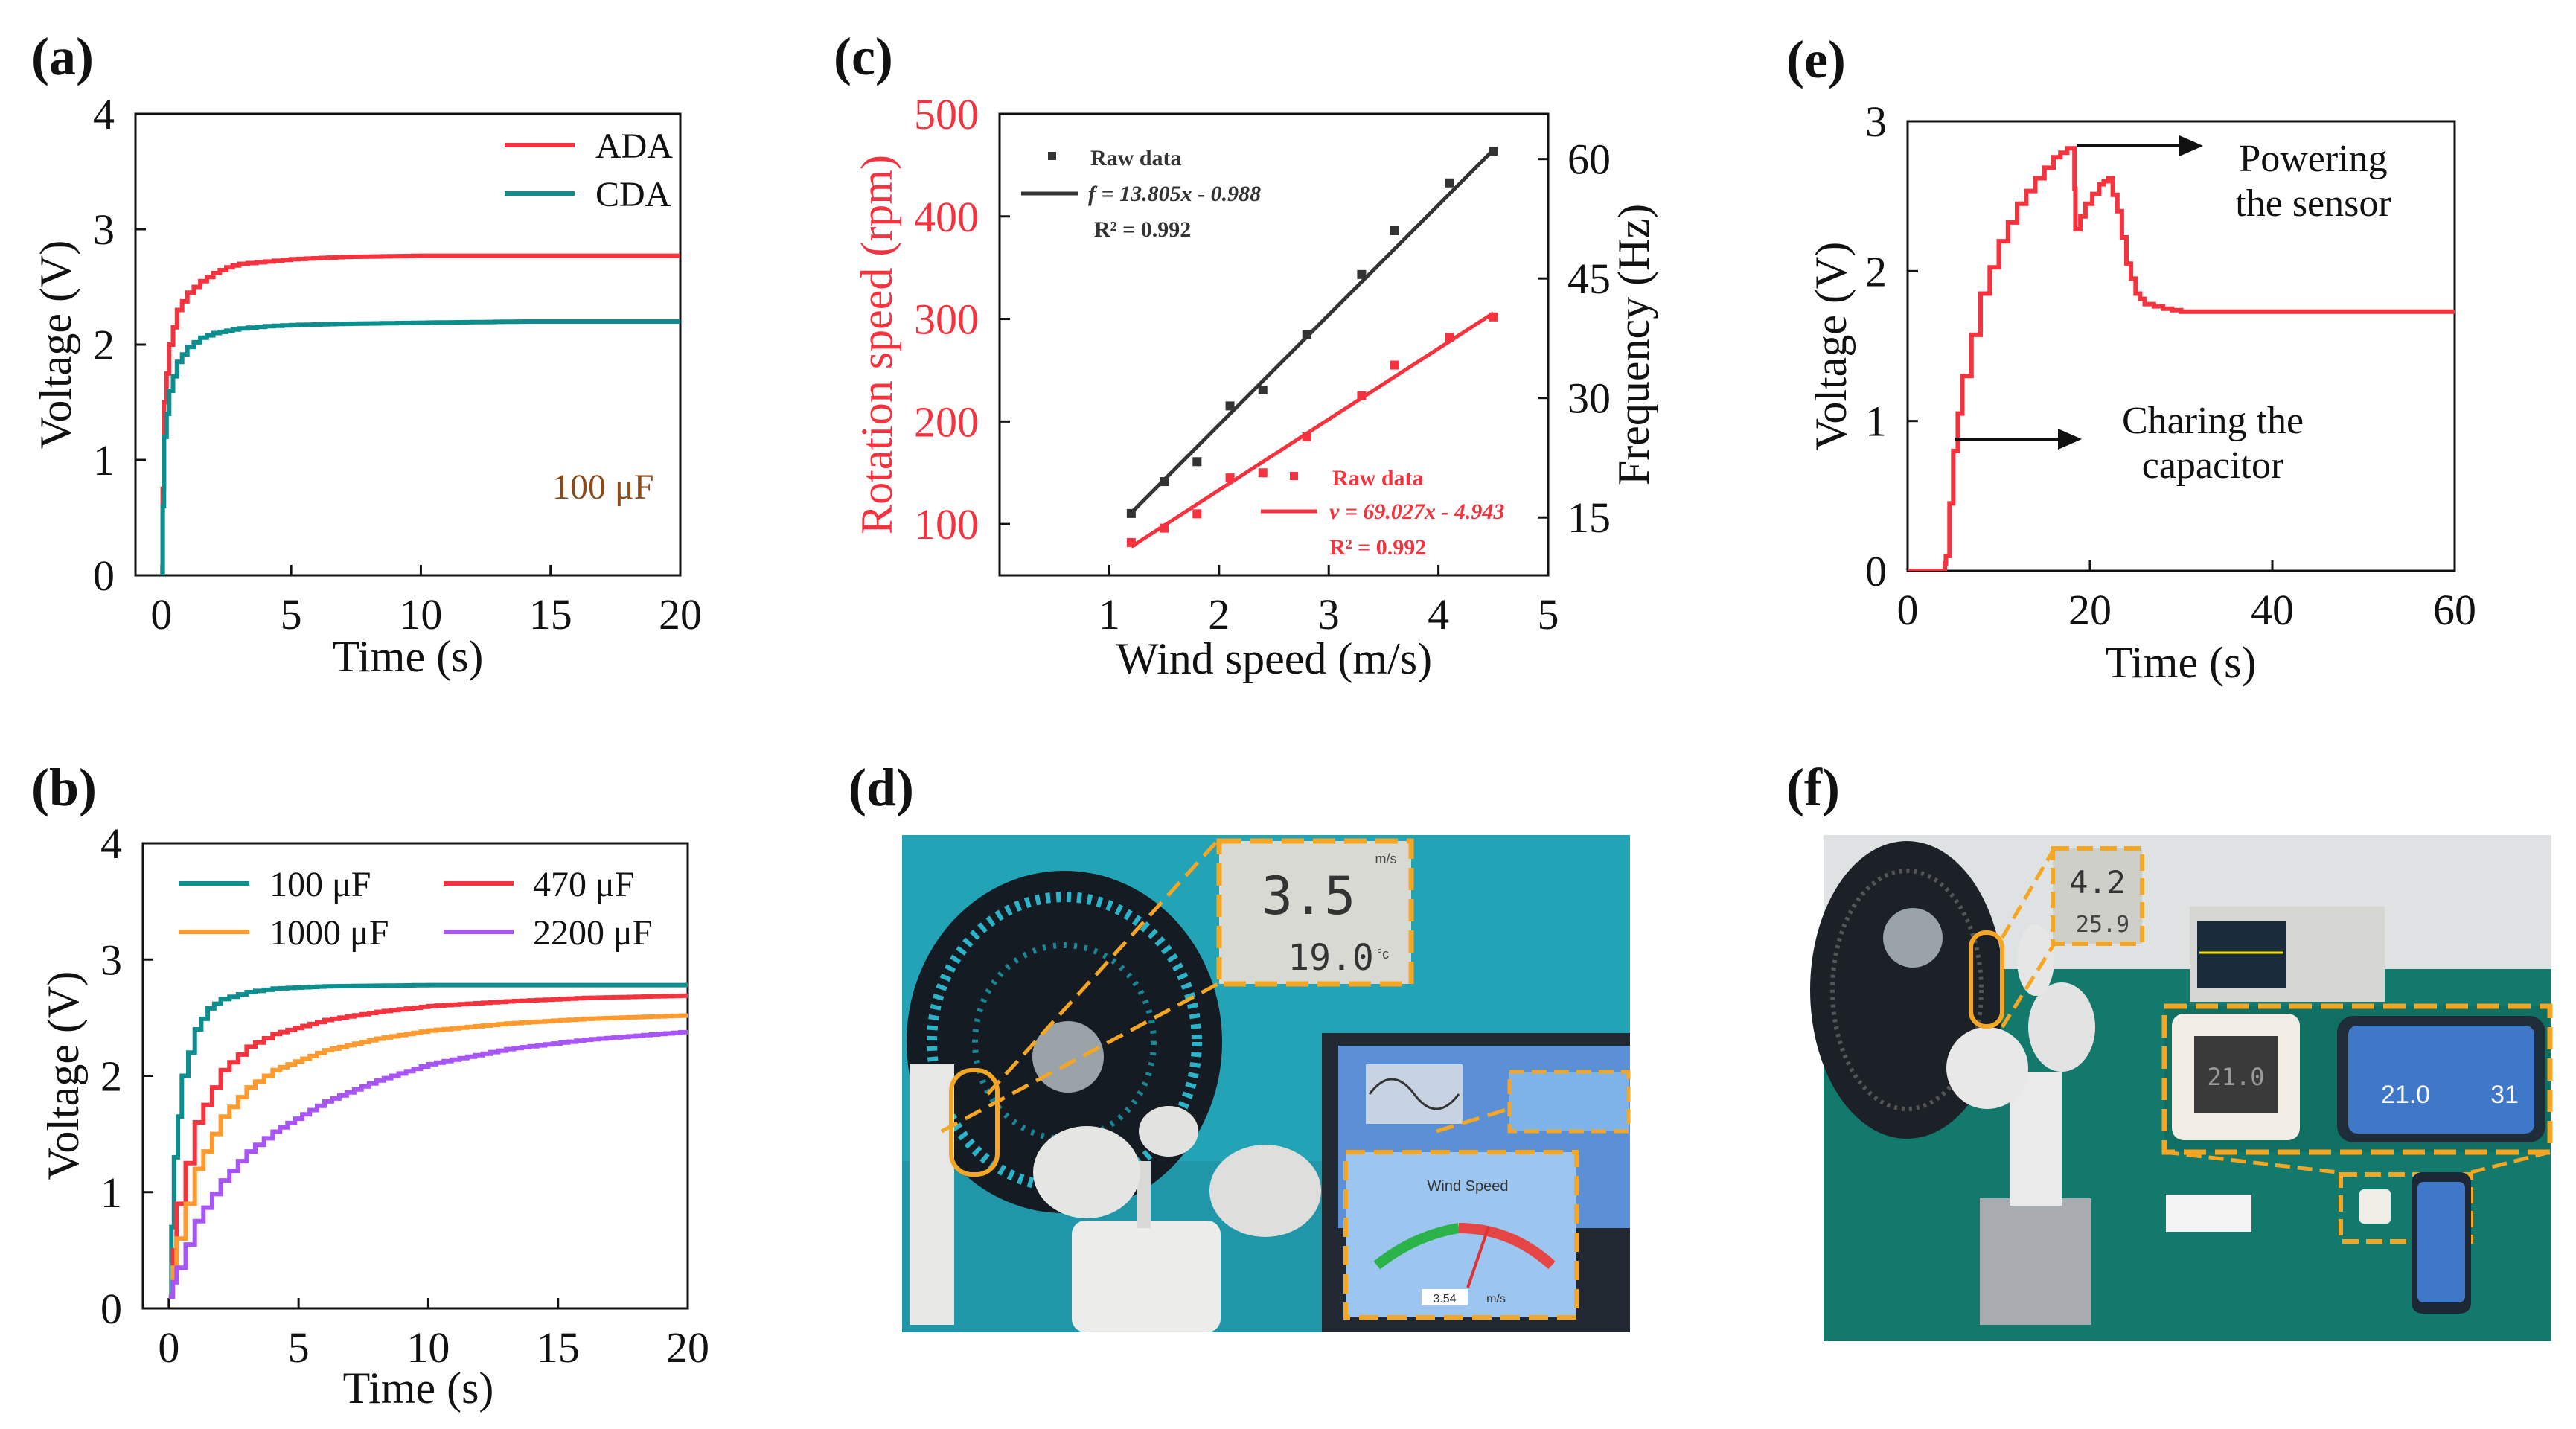 Image resolution: width=2576 pixels, height=1429 pixels. Describe the element at coordinates (2272, 610) in the screenshot. I see `e-grid-xtick-label-2: 40` at that location.